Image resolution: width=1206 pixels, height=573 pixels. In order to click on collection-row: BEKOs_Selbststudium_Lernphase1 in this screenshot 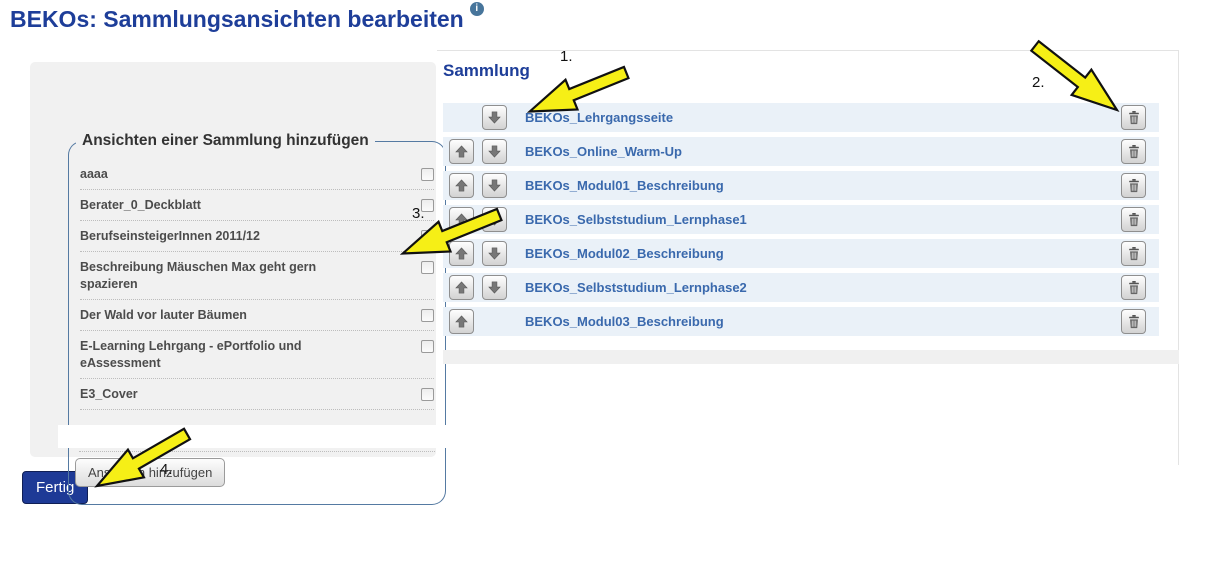, I will do `click(801, 219)`.